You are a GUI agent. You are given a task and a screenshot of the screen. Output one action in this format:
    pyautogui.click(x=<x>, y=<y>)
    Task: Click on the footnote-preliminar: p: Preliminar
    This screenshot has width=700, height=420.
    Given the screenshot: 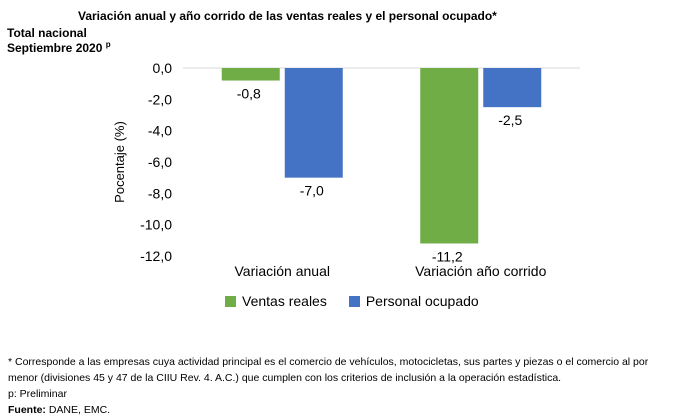 What is the action you would take?
    pyautogui.click(x=37, y=394)
    